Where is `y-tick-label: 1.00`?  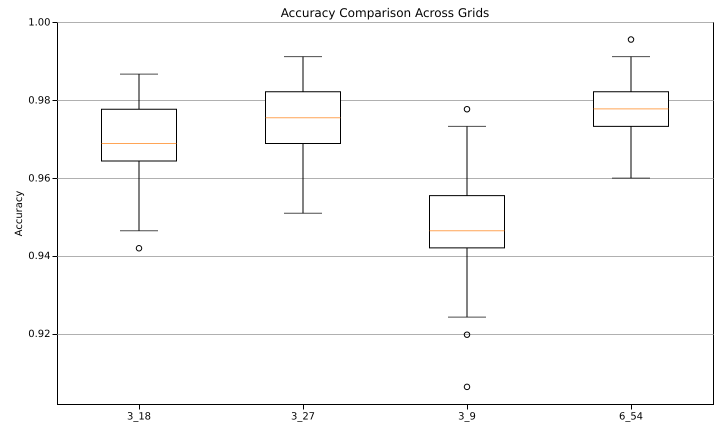 y-tick-label: 1.00 is located at coordinates (39, 23).